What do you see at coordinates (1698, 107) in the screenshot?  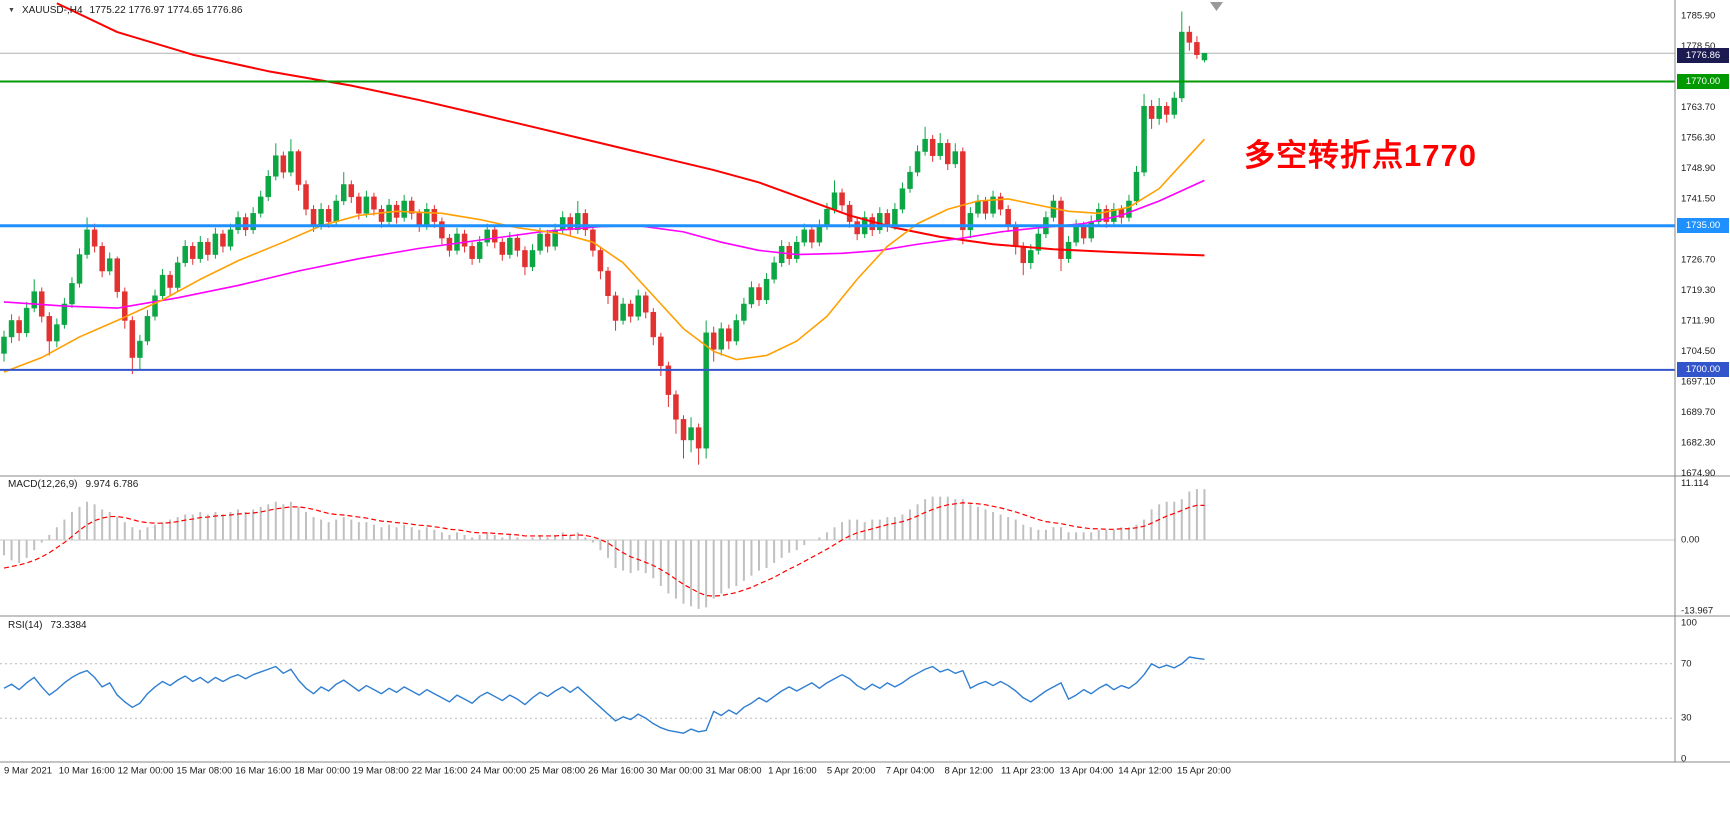 I see `price-tick-label: 1763.70` at bounding box center [1698, 107].